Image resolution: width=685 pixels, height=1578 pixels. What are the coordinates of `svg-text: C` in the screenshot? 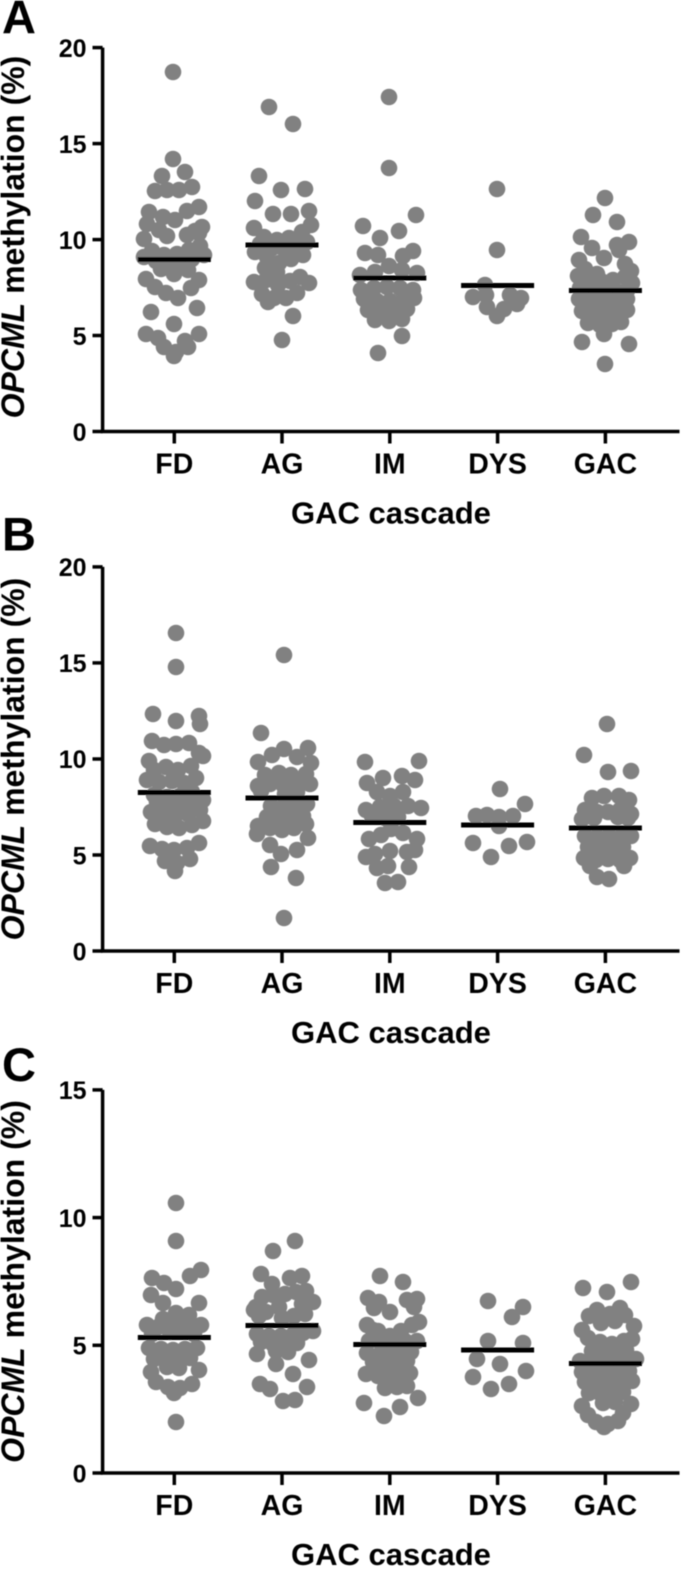 It's located at (19, 1064).